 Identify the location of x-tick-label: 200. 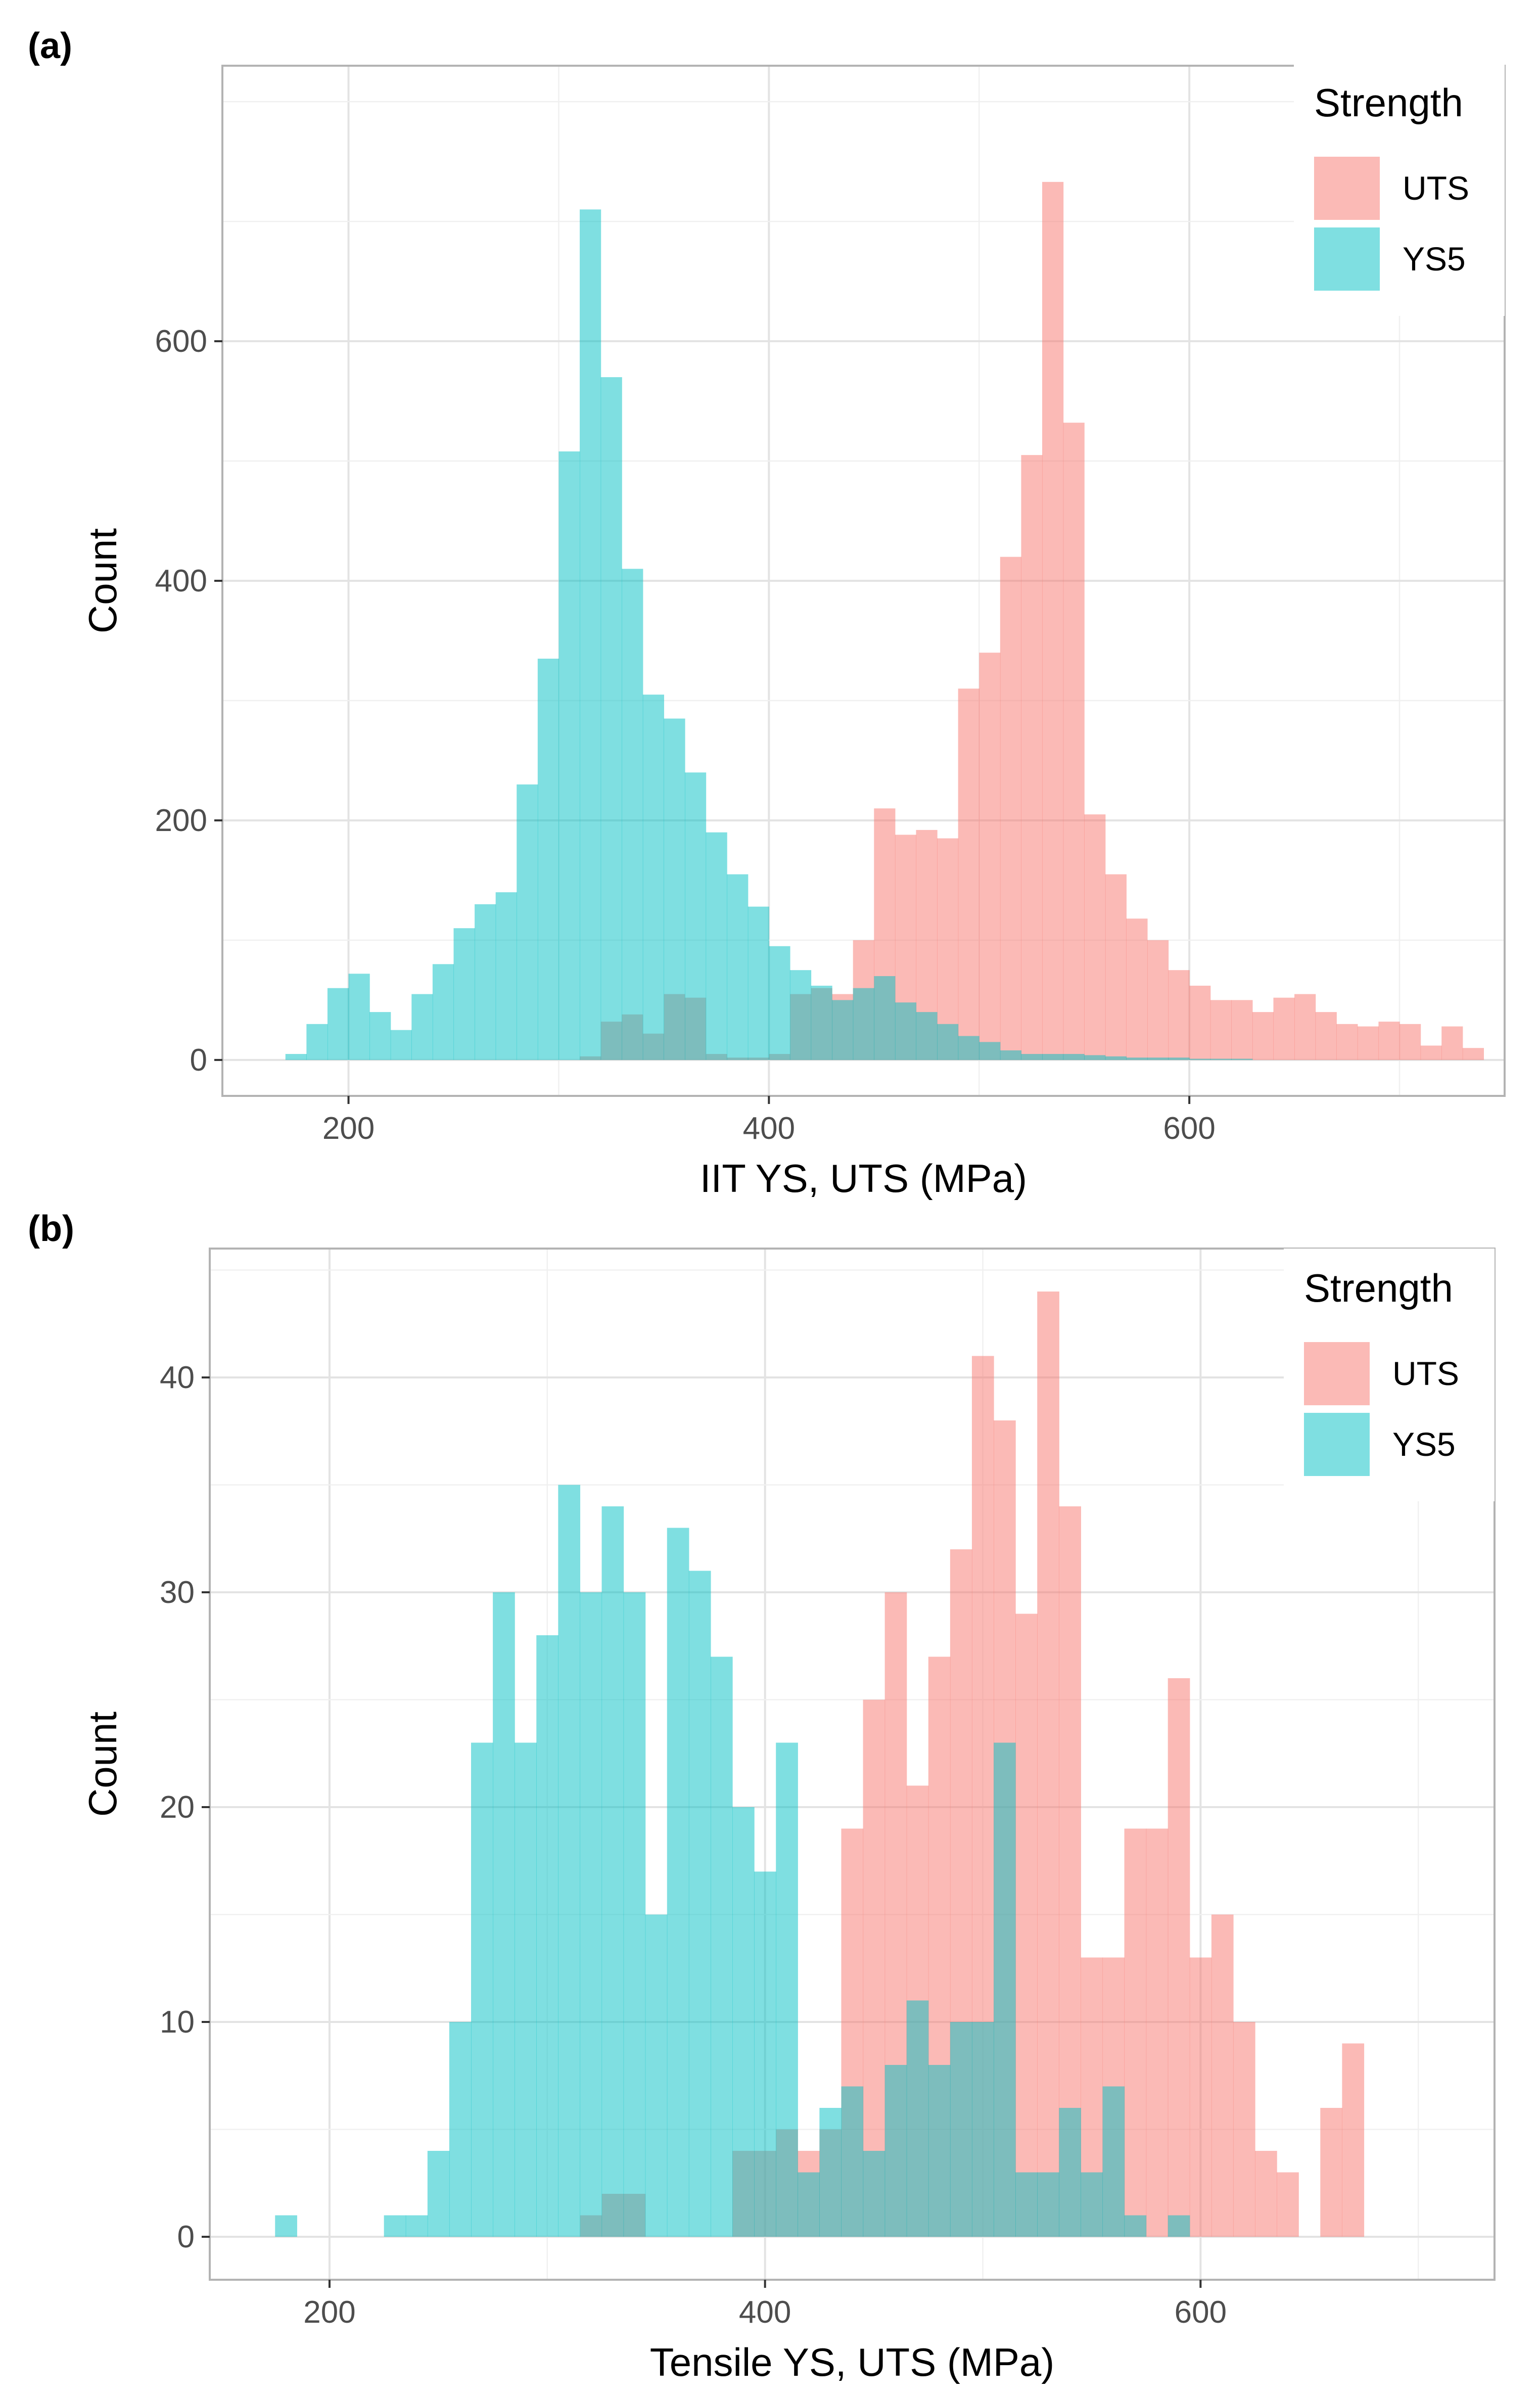
(348, 1128).